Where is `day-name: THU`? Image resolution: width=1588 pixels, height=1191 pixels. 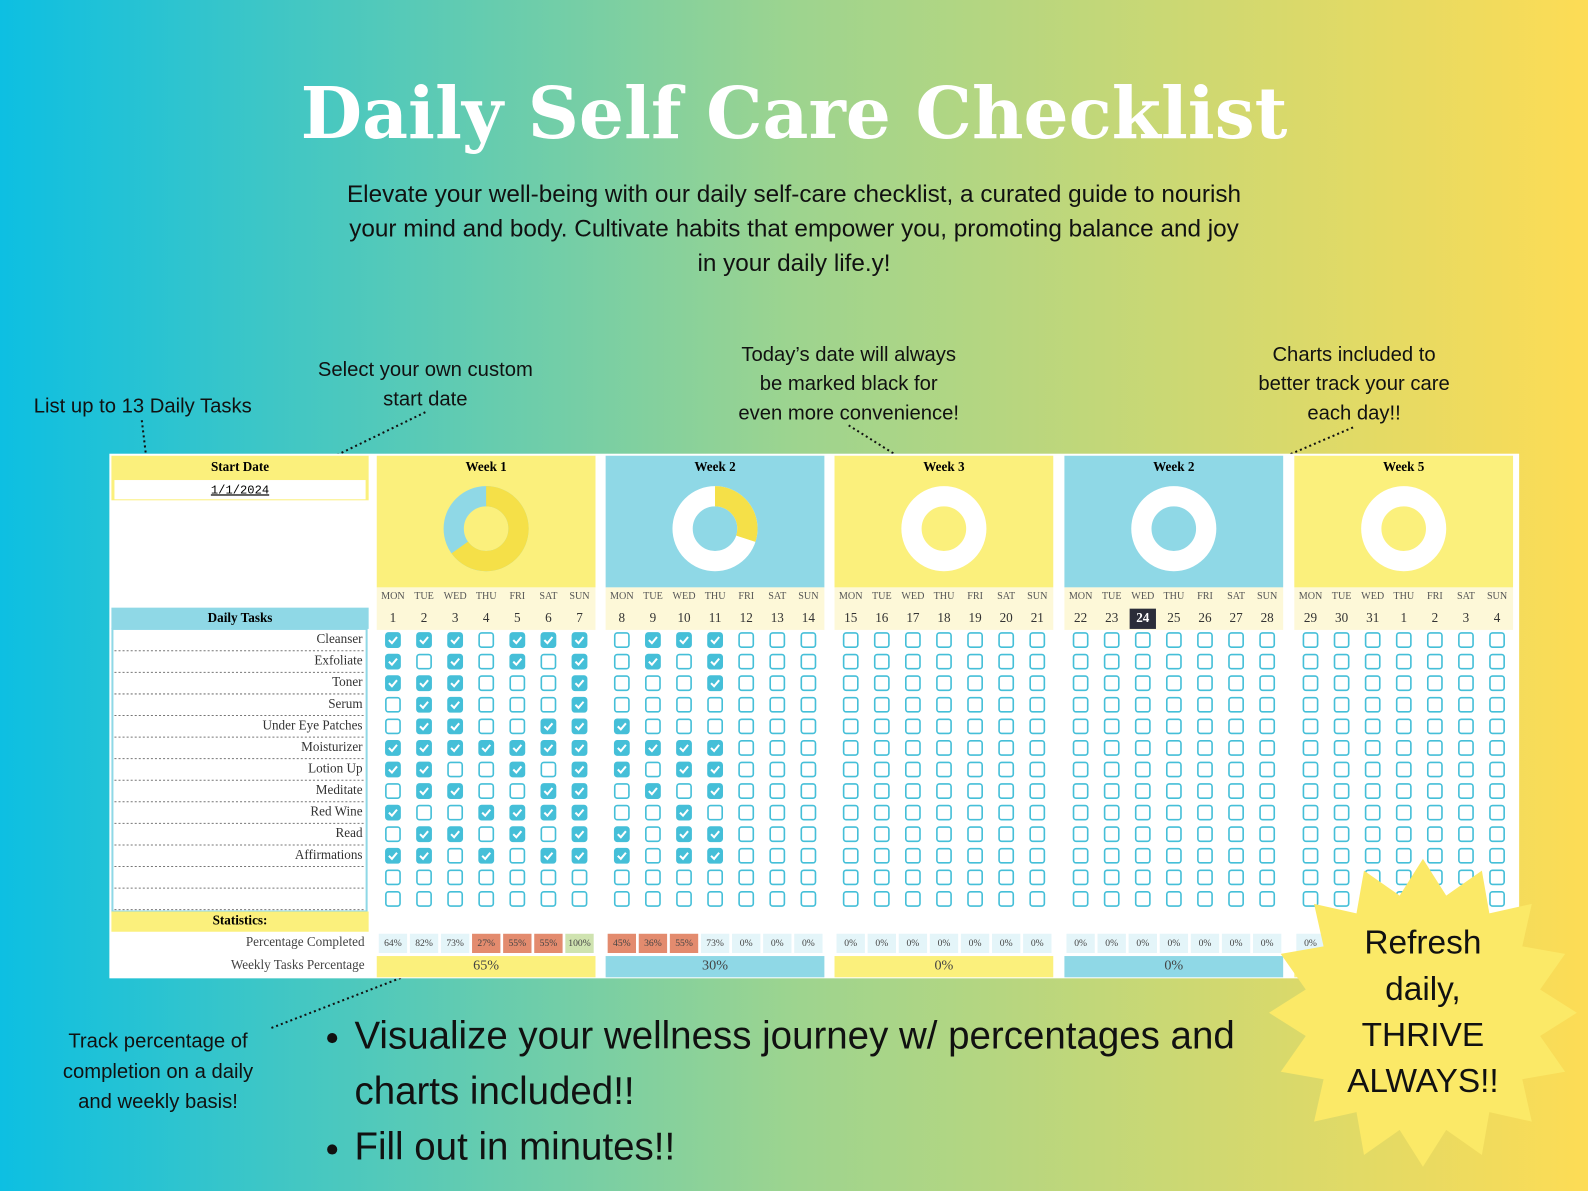
day-name: THU is located at coordinates (1173, 596).